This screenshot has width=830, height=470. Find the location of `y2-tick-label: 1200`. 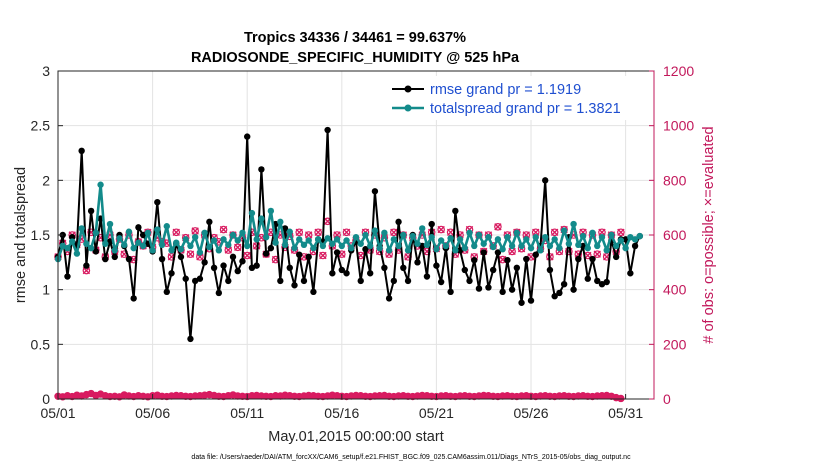

y2-tick-label: 1200 is located at coordinates (678, 71).